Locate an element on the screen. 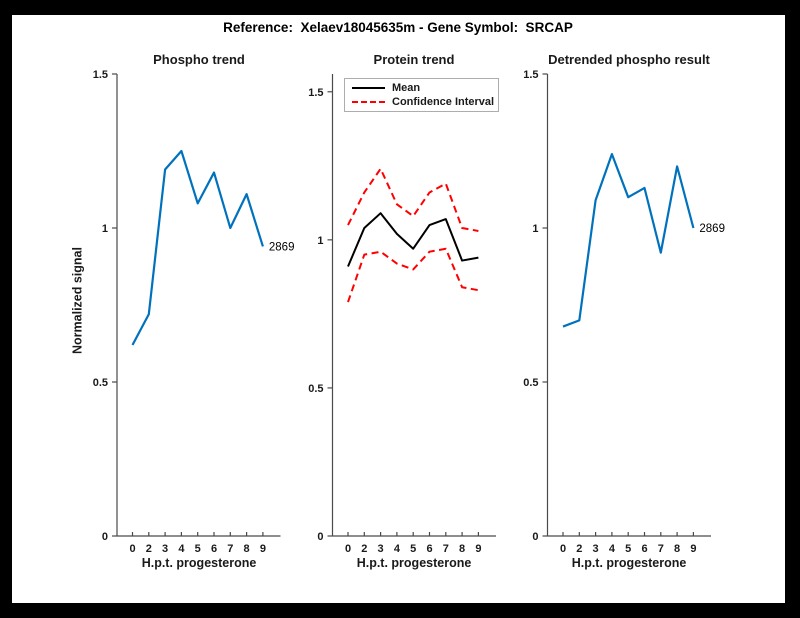 The height and width of the screenshot is (618, 800). subplot-title-phospho-trend: Phospho trend is located at coordinates (199, 59).